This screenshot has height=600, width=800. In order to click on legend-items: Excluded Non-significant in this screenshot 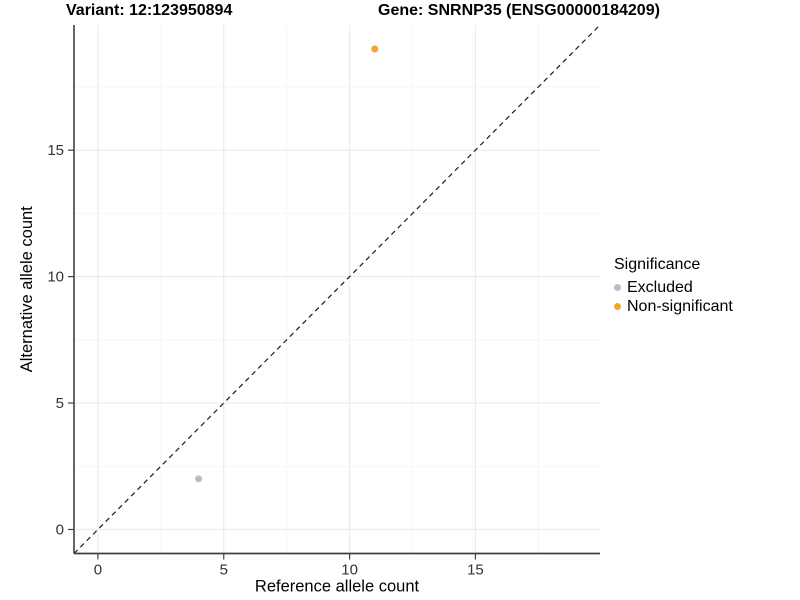, I will do `click(673, 297)`.